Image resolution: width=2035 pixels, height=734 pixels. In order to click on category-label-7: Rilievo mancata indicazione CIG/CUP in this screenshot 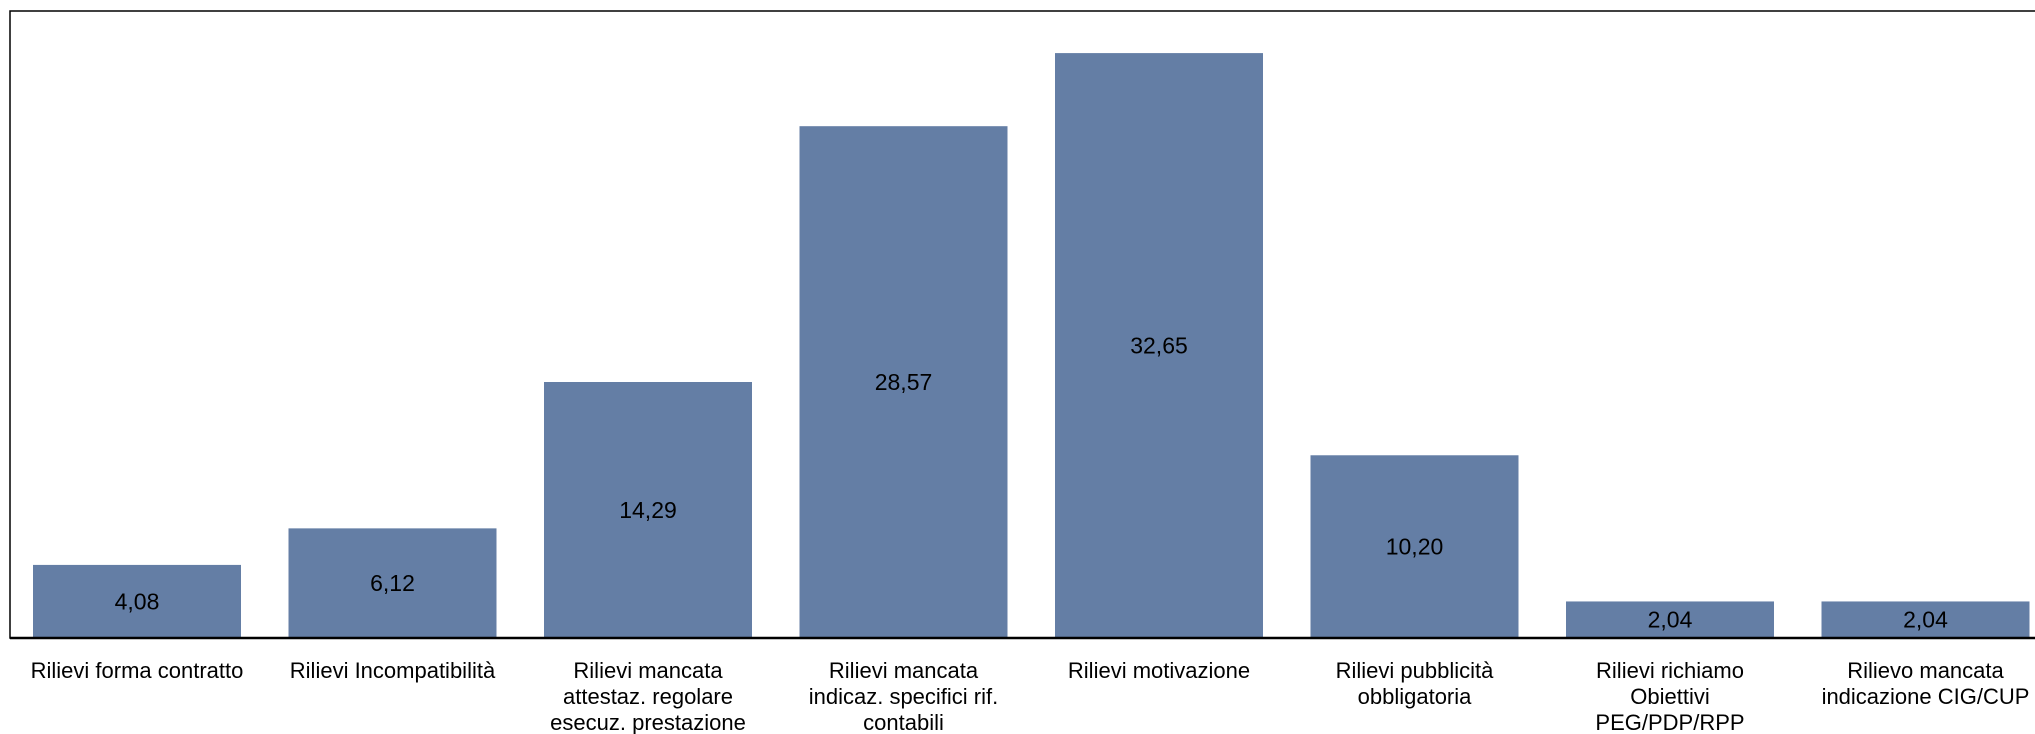, I will do `click(1926, 683)`.